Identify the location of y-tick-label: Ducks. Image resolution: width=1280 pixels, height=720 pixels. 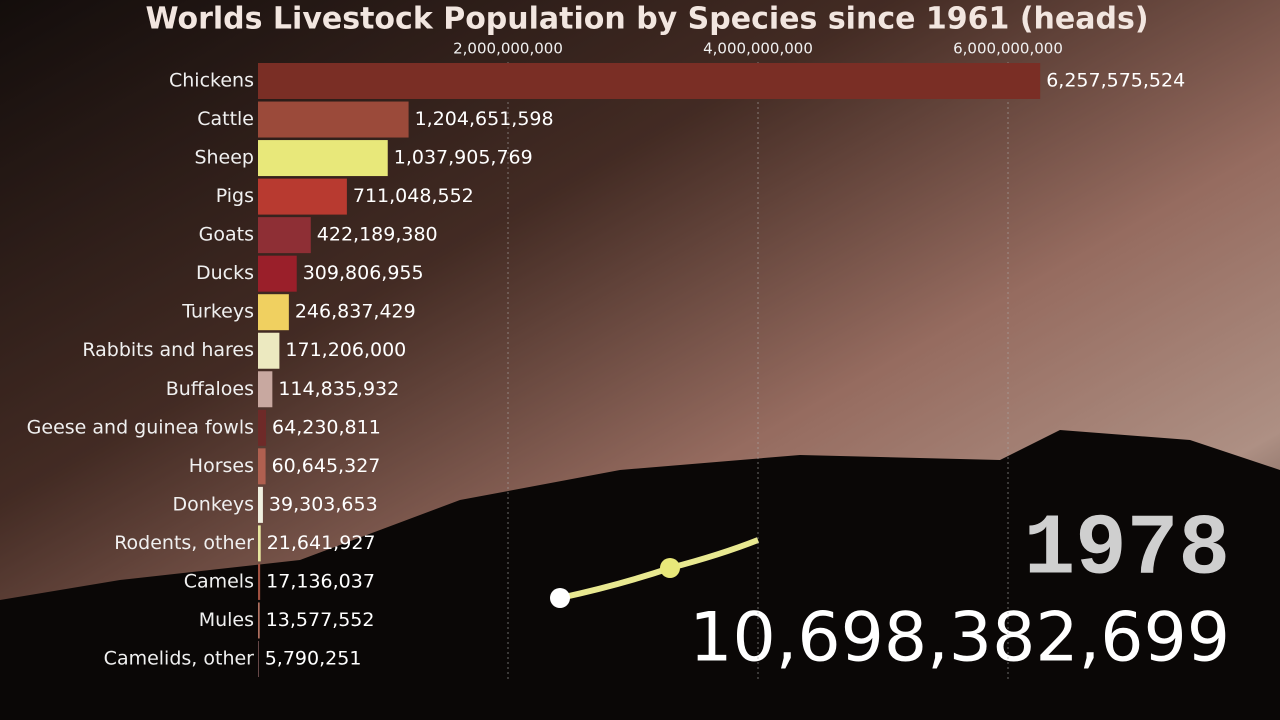
(225, 273).